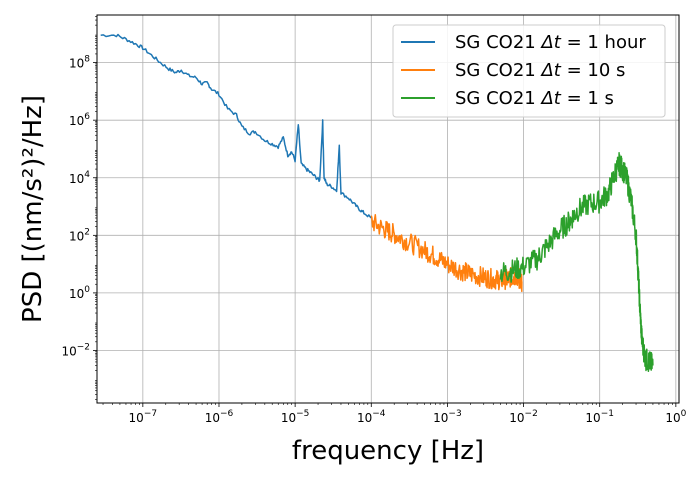  I want to click on x-tick-exponent: −6, so click(227, 414).